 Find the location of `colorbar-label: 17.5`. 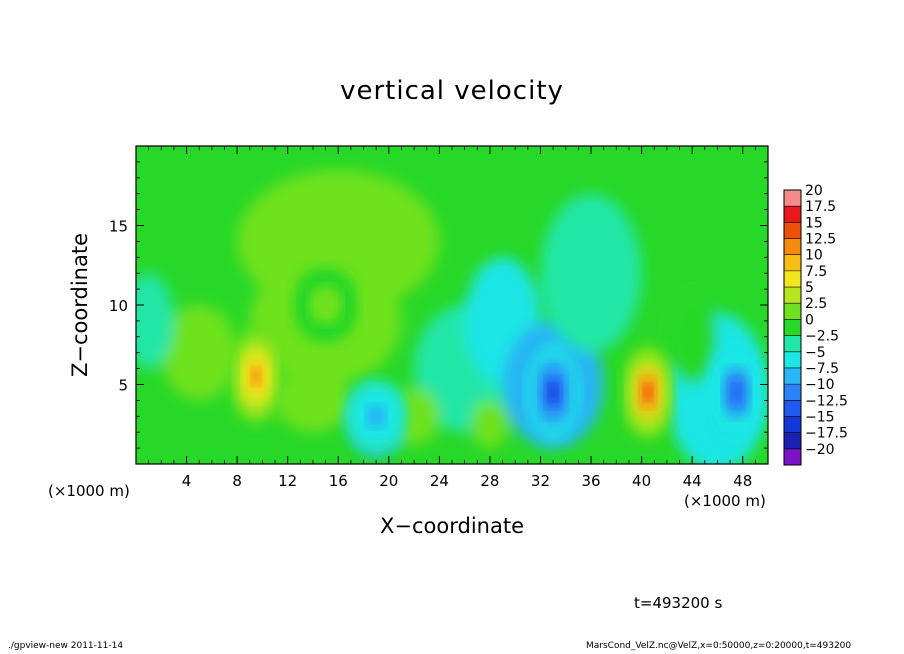

colorbar-label: 17.5 is located at coordinates (820, 207).